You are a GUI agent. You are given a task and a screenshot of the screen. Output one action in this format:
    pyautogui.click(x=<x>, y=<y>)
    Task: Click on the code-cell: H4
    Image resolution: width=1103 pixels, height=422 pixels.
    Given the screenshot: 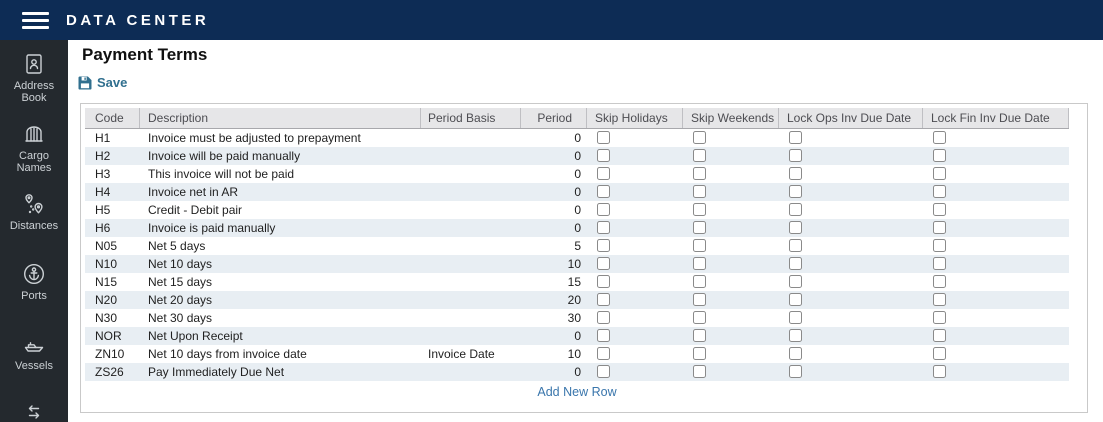 What is the action you would take?
    pyautogui.click(x=103, y=192)
    